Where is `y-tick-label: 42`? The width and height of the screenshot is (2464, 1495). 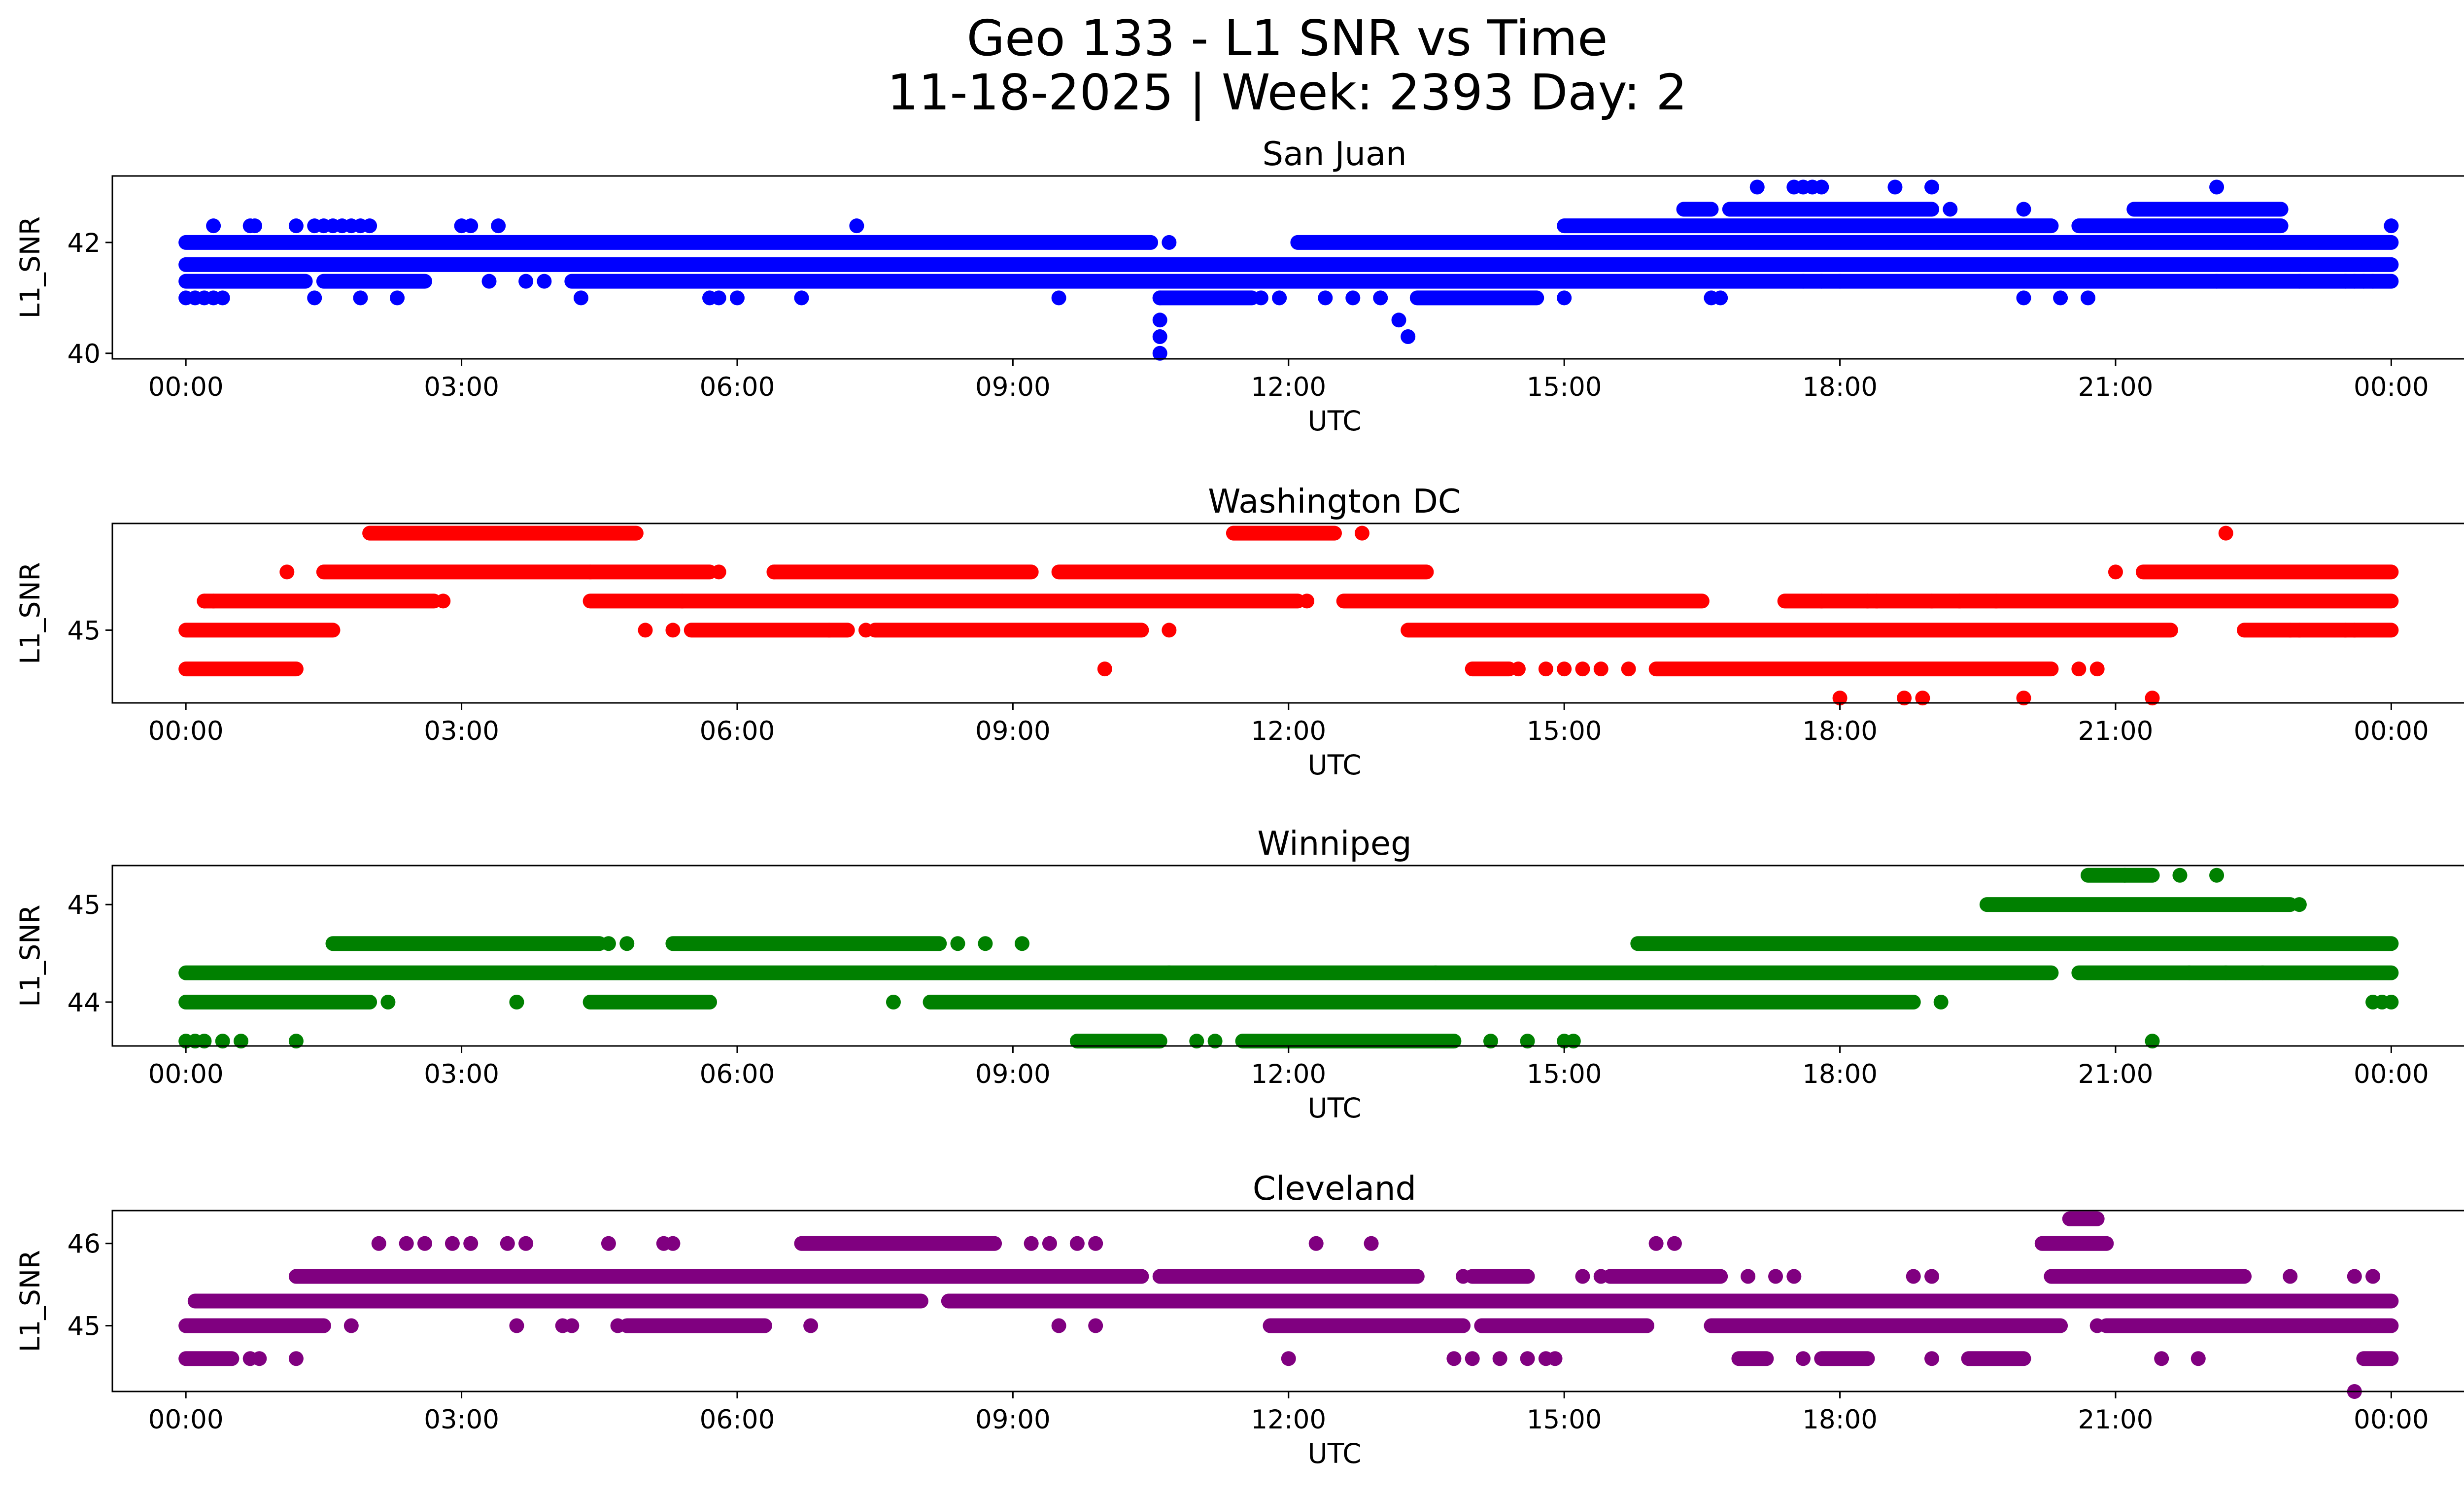 y-tick-label: 42 is located at coordinates (84, 243).